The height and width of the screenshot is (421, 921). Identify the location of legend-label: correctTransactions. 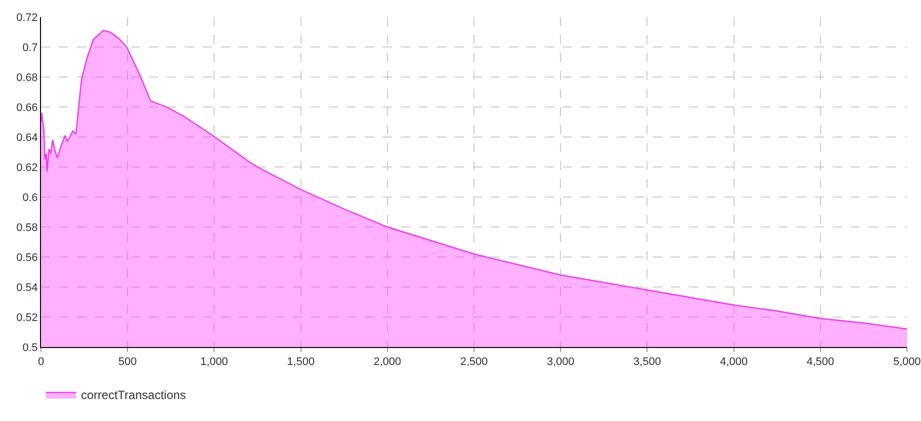
(133, 395).